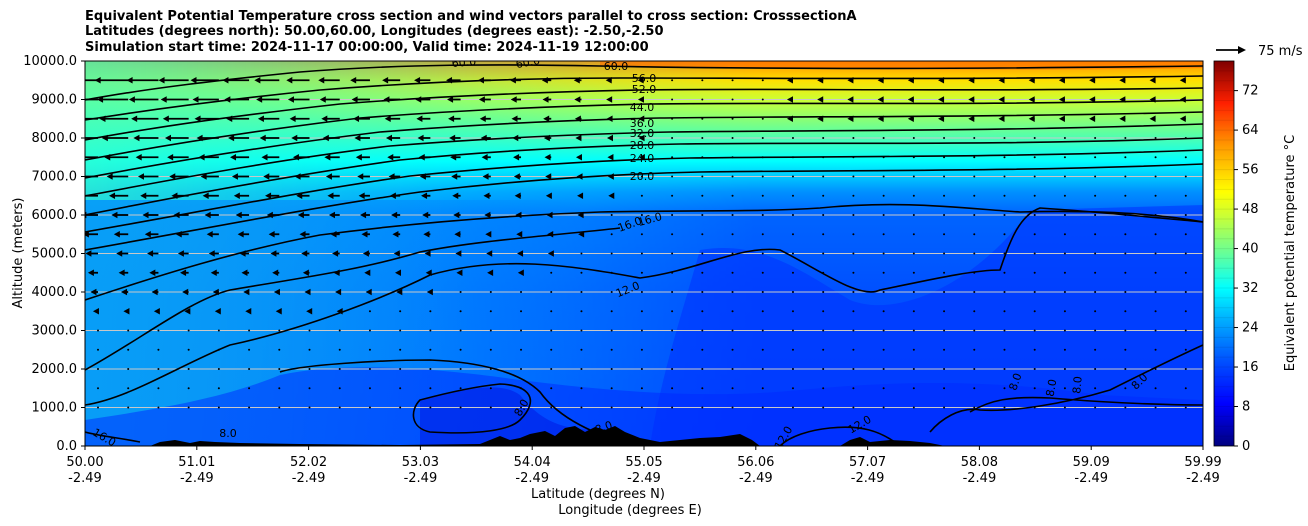  Describe the element at coordinates (1250, 130) in the screenshot. I see `colorbar-tick-label: 64` at that location.